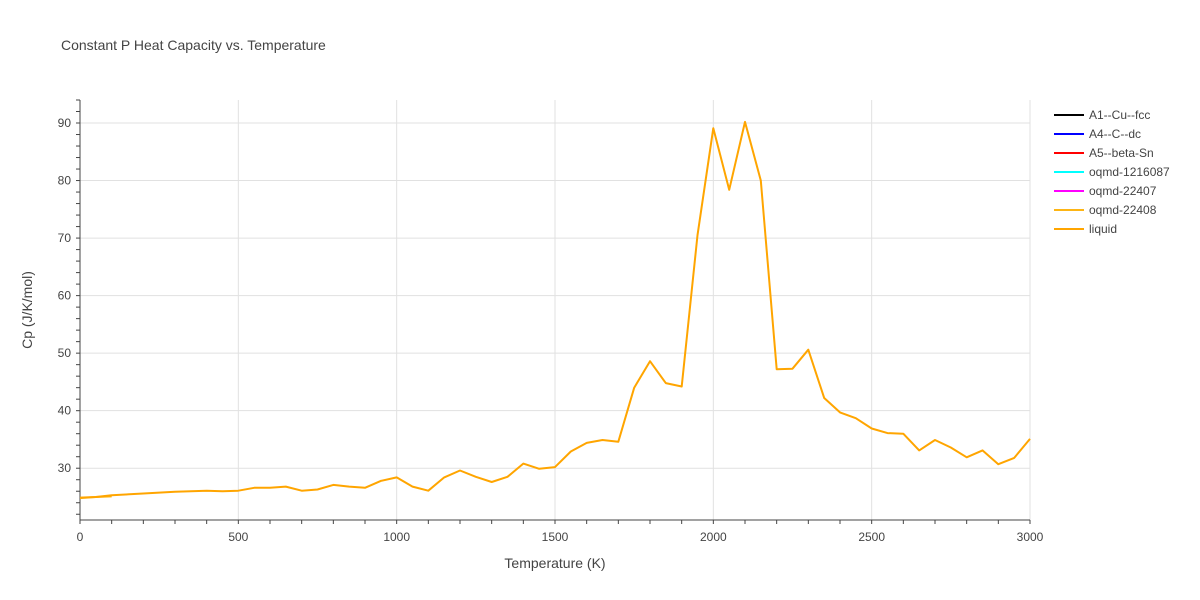 The width and height of the screenshot is (1200, 600). What do you see at coordinates (555, 537) in the screenshot?
I see `x-tick-label: 1500` at bounding box center [555, 537].